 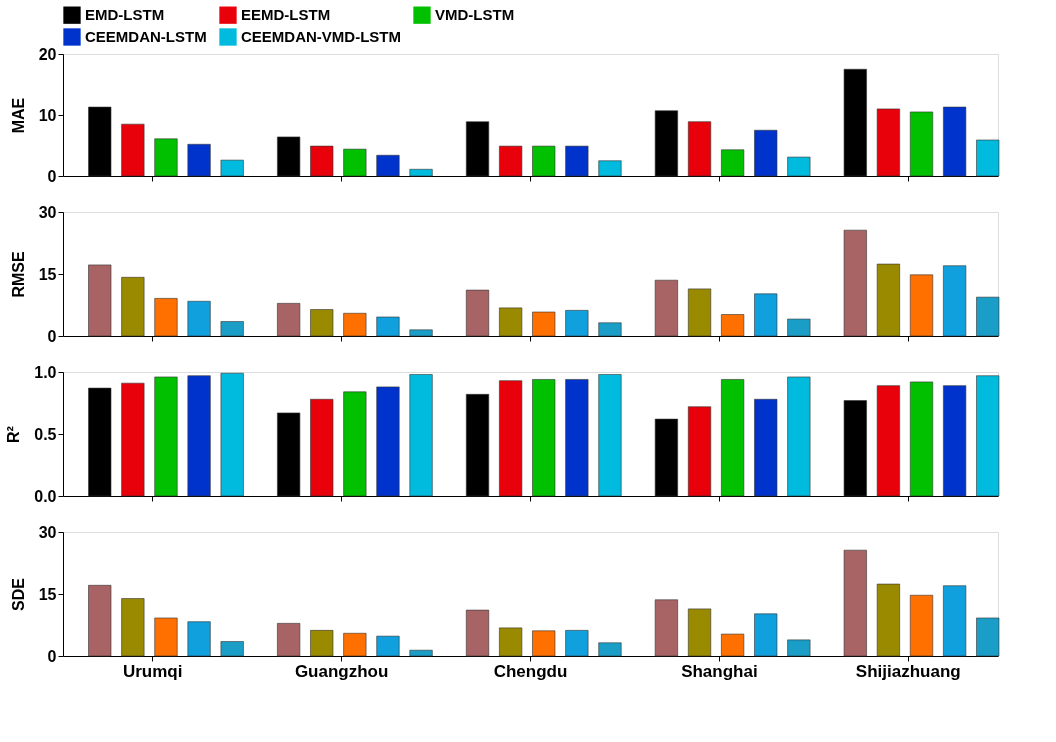 I want to click on y-axis-title: MAE, so click(x=18, y=115).